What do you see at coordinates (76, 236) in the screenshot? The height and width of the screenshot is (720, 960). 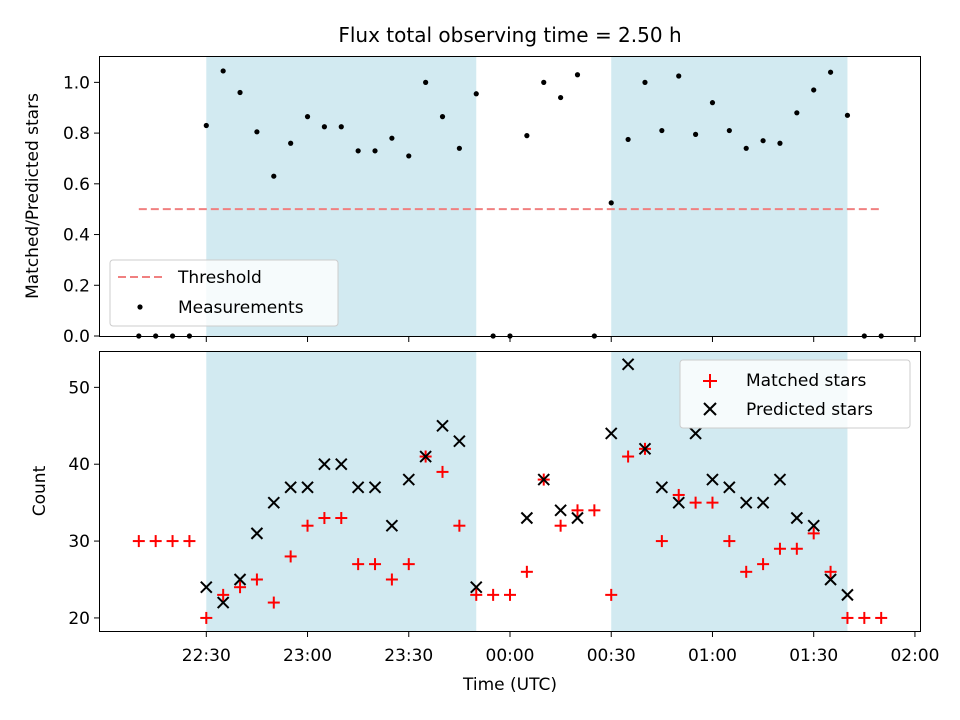 I see `ratio-ytick-label: 0.4` at bounding box center [76, 236].